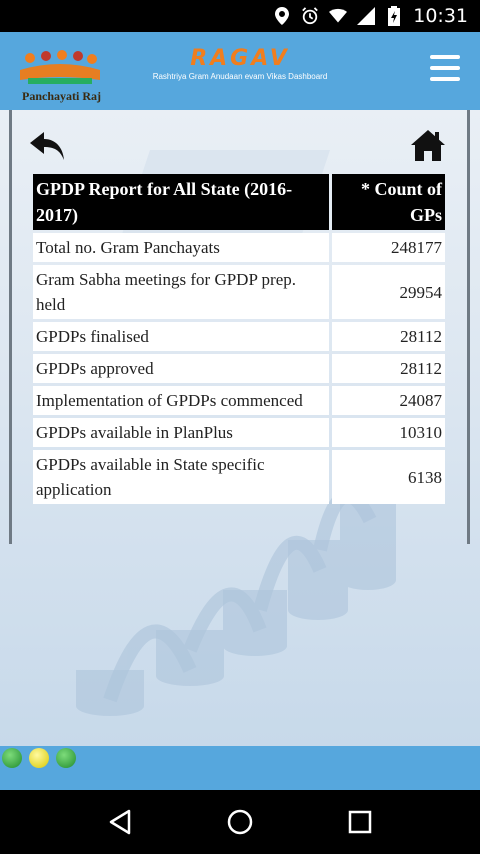 The width and height of the screenshot is (480, 854). I want to click on footer-bar, so click(240, 768).